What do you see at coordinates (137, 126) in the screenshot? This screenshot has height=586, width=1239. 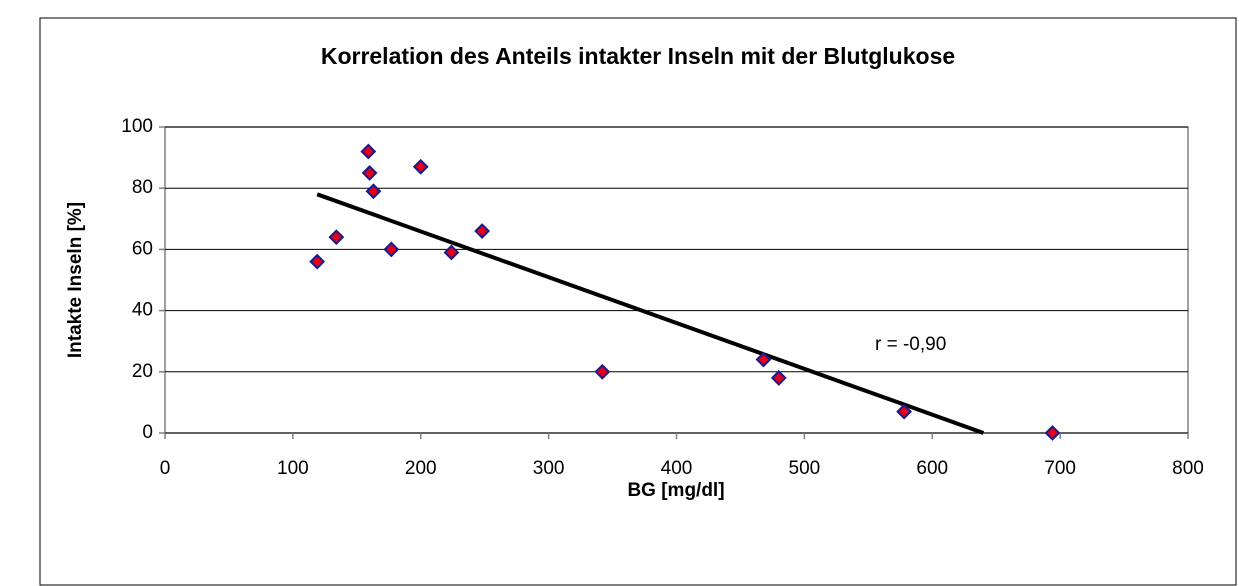 I see `y-tick-label: 100` at bounding box center [137, 126].